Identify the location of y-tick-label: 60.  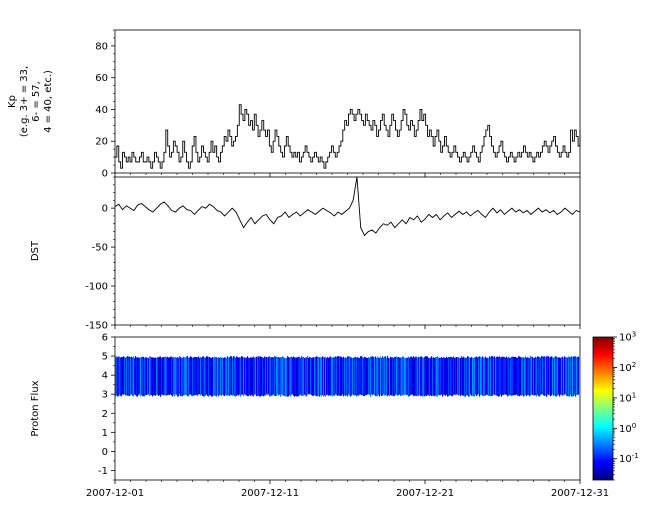
(101, 78).